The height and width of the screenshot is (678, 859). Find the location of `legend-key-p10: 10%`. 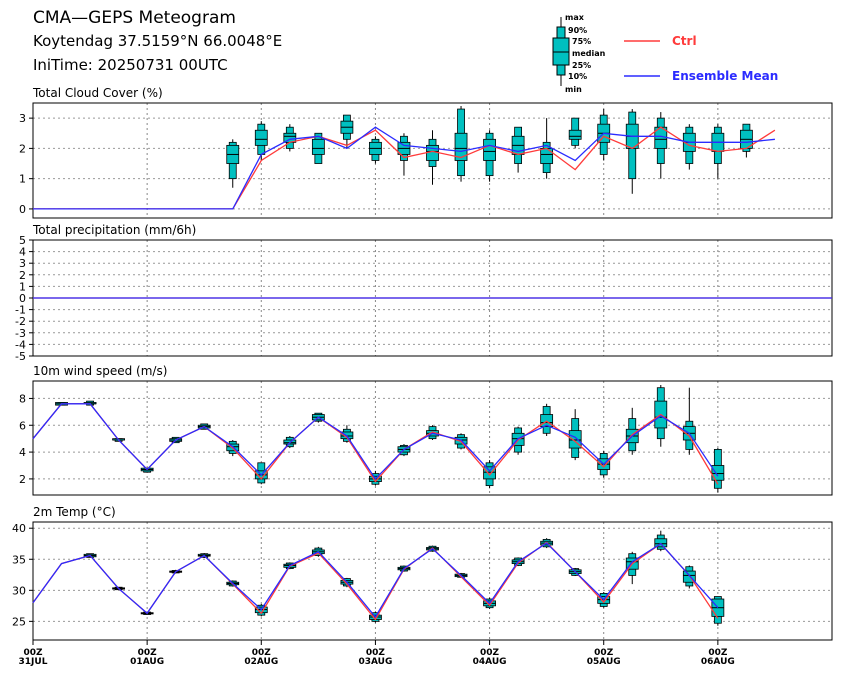

legend-key-p10: 10% is located at coordinates (577, 76).